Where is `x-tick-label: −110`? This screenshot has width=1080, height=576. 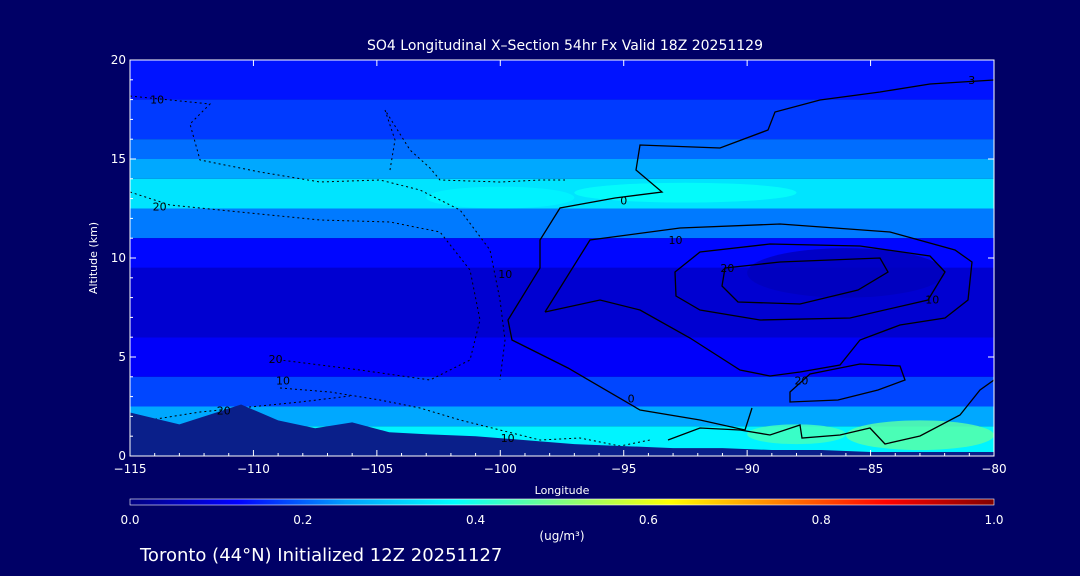
x-tick-label: −110 is located at coordinates (253, 469).